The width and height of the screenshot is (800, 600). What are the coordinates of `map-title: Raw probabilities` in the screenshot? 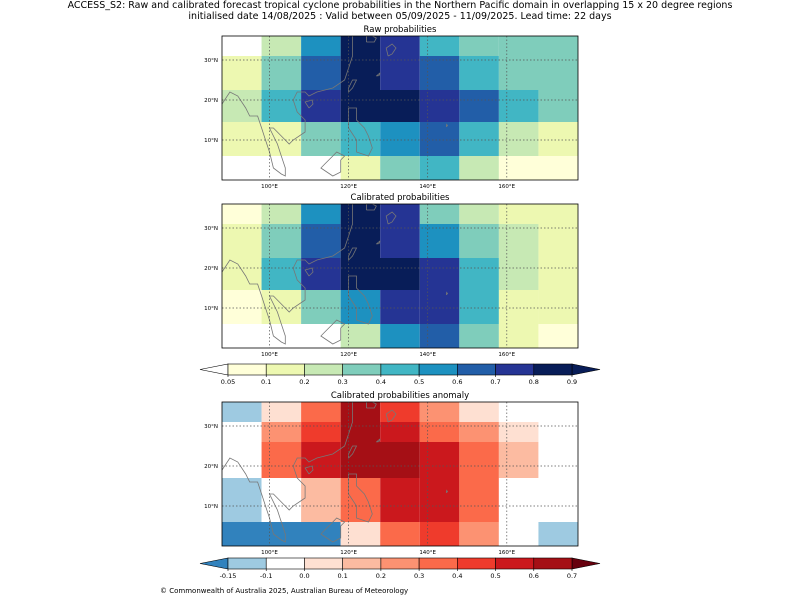 It's located at (400, 30).